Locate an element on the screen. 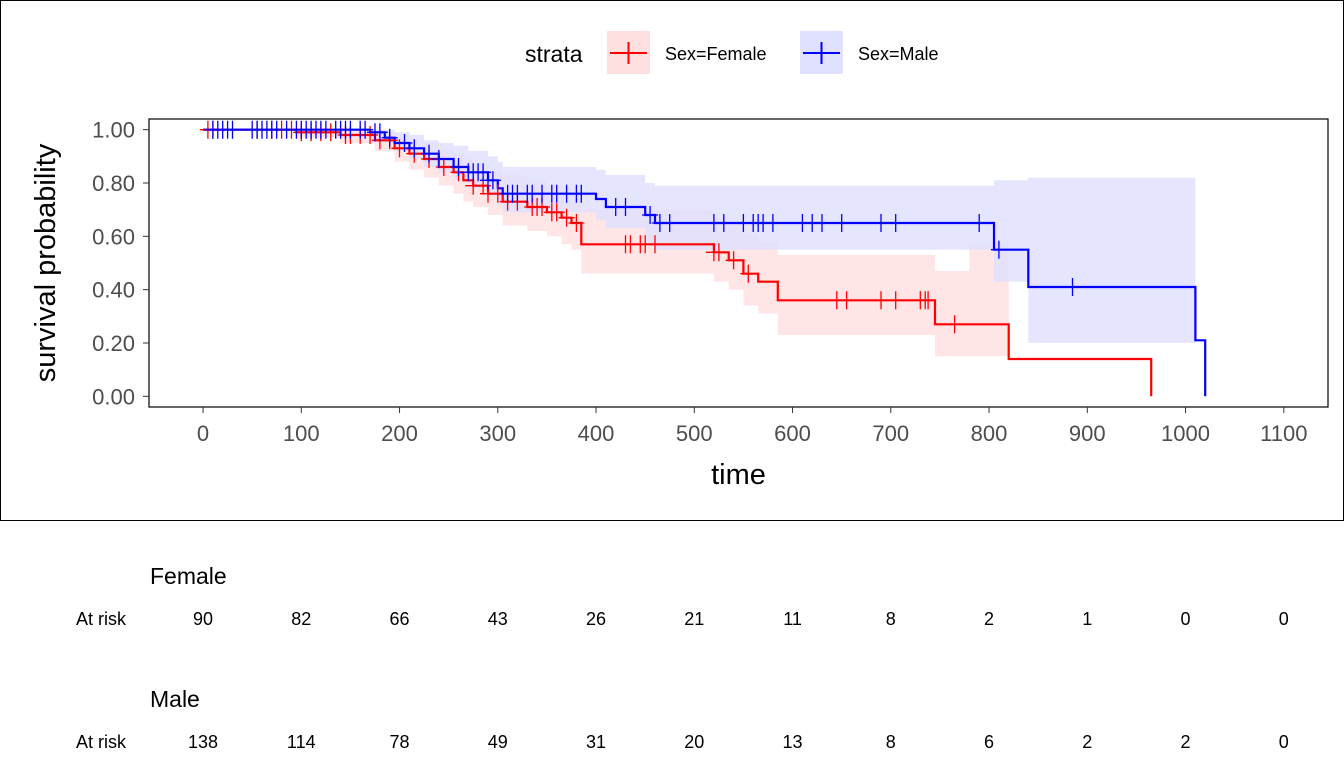 The height and width of the screenshot is (768, 1344). x-tick-label-100: 100 is located at coordinates (301, 433).